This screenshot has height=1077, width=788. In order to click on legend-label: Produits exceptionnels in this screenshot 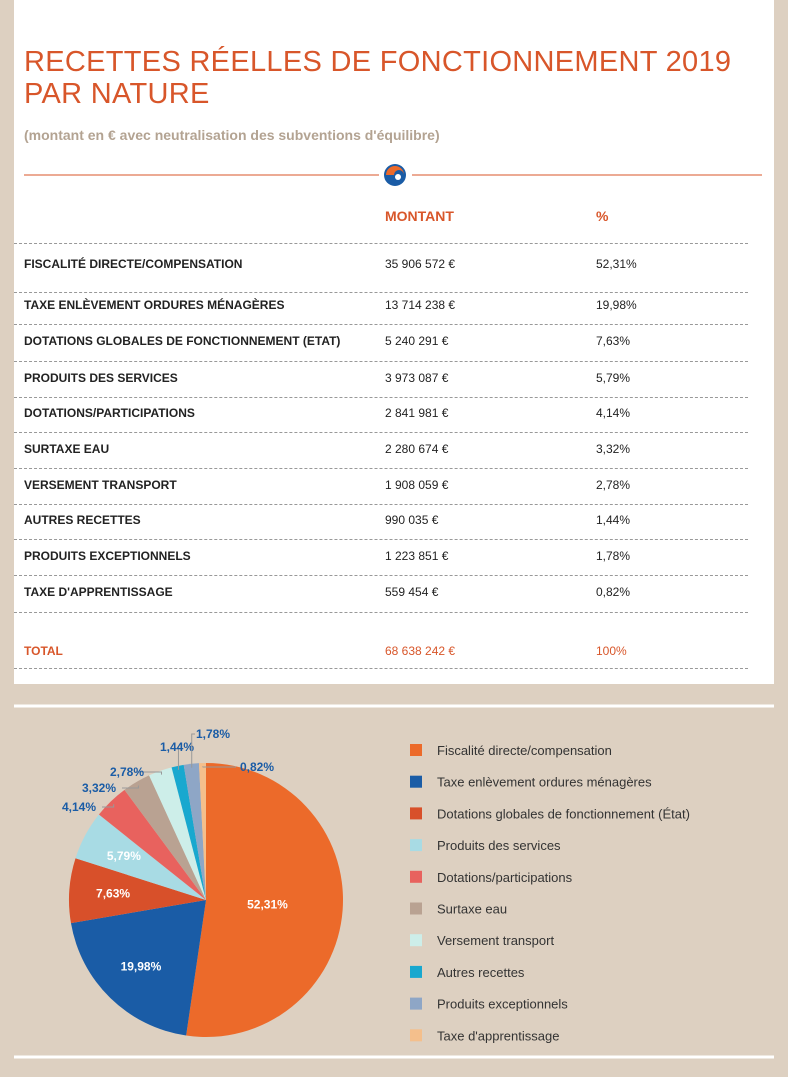, I will do `click(502, 1004)`.